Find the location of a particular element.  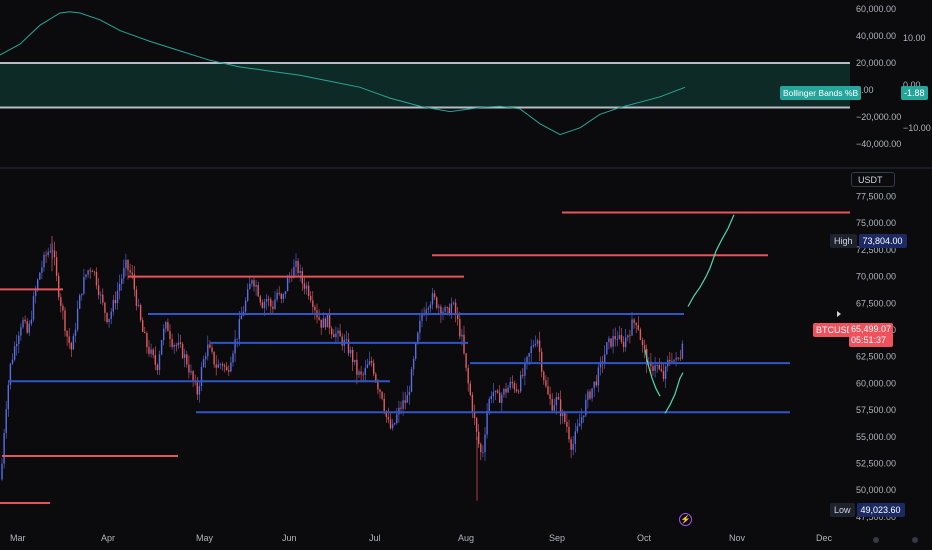

time-axis-tick: Sep is located at coordinates (557, 538).